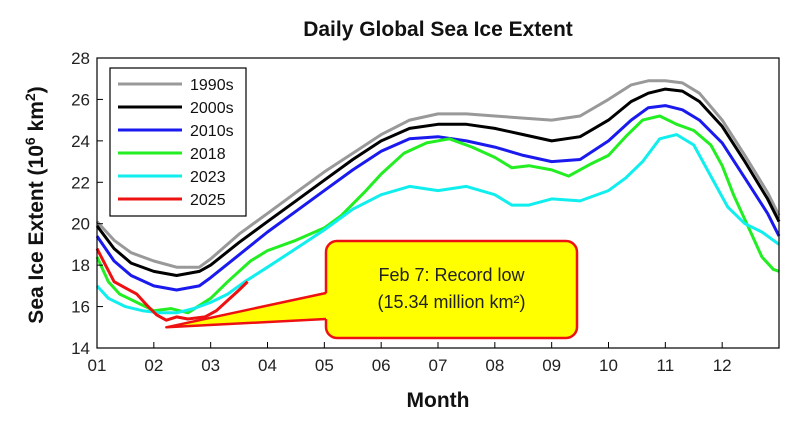 The image size is (800, 430). I want to click on y-tick-label: 18, so click(80, 265).